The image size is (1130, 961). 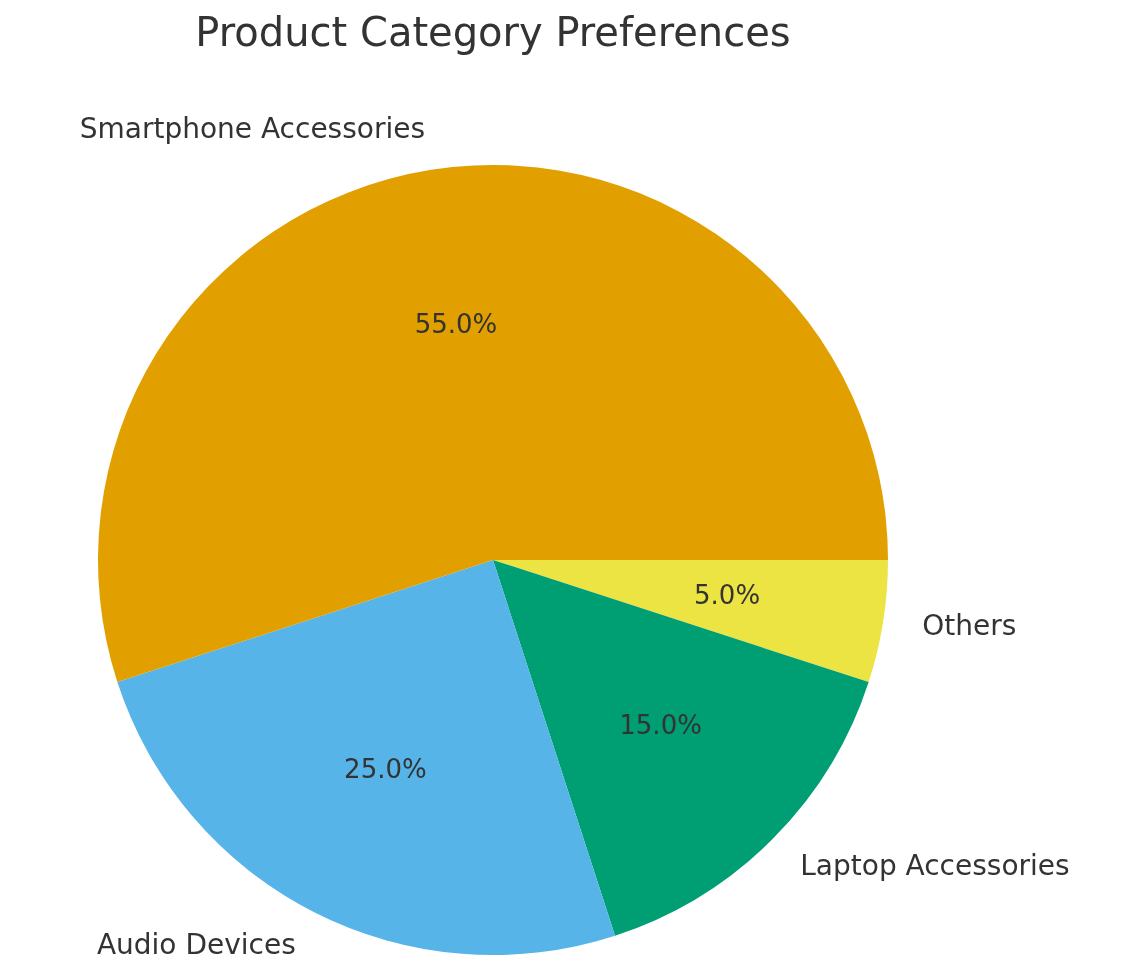 I want to click on slice-label: Others, so click(x=969, y=626).